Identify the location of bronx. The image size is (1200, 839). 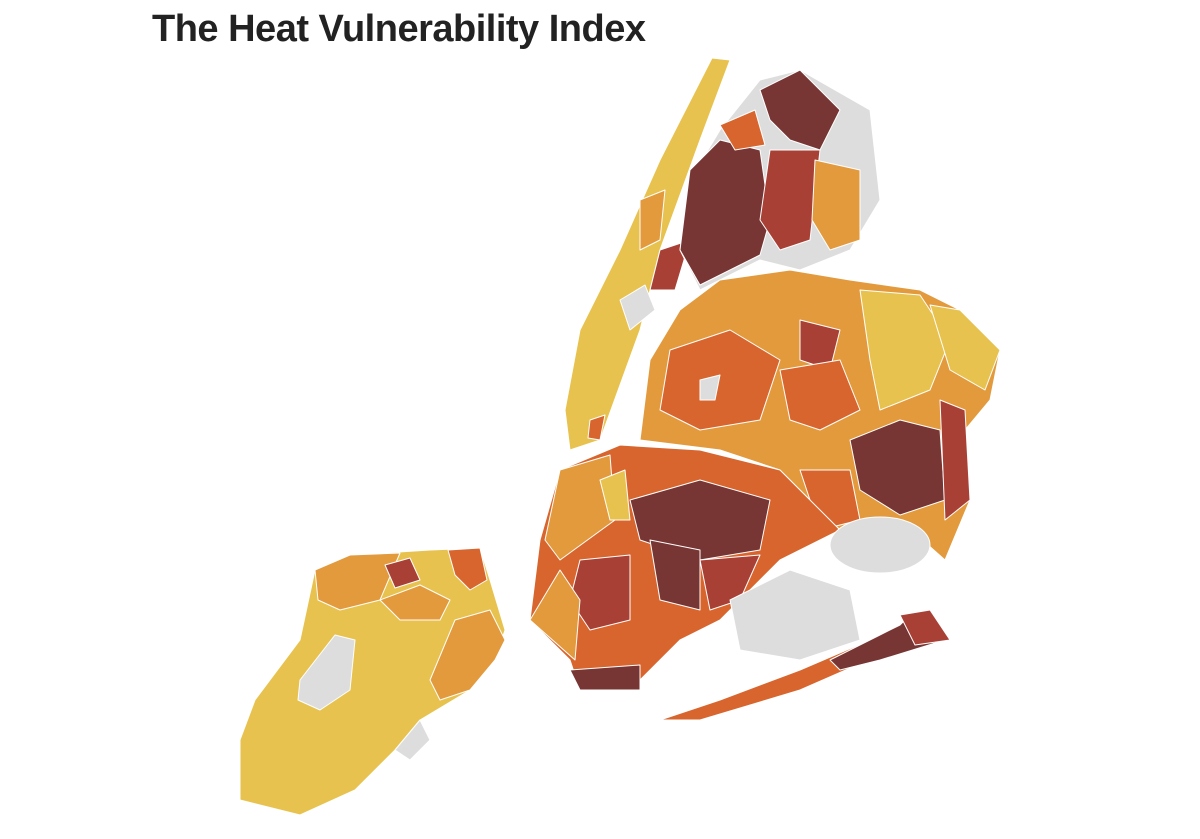
(780, 180).